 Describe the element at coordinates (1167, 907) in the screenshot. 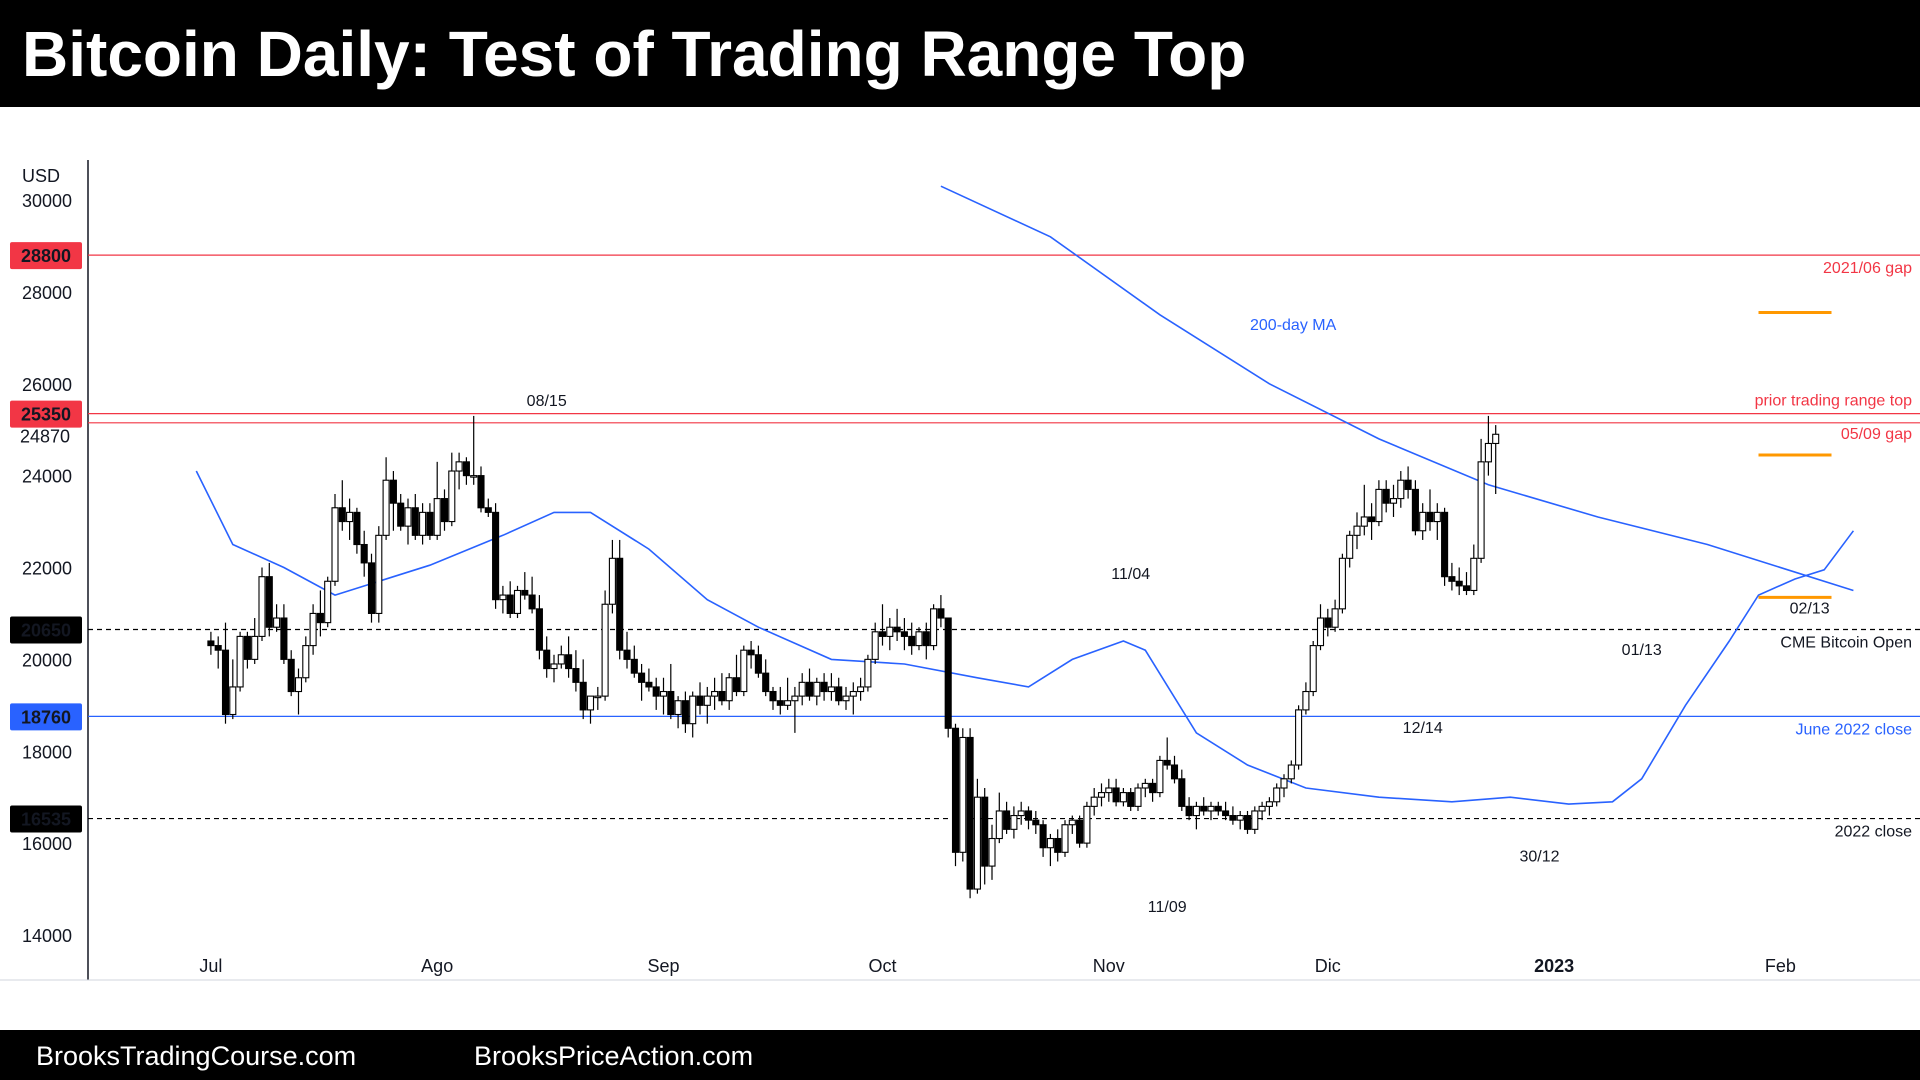

I see `date-annotation: 11/09` at that location.